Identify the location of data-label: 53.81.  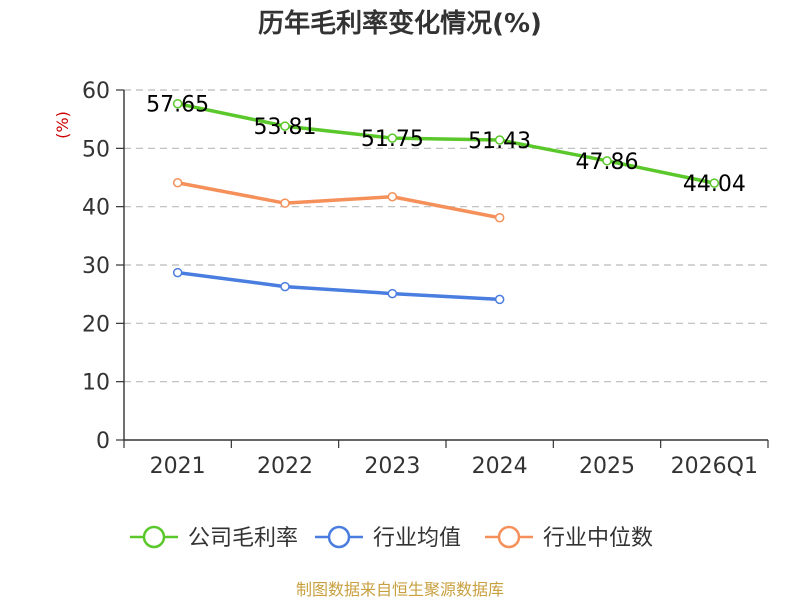
(285, 127).